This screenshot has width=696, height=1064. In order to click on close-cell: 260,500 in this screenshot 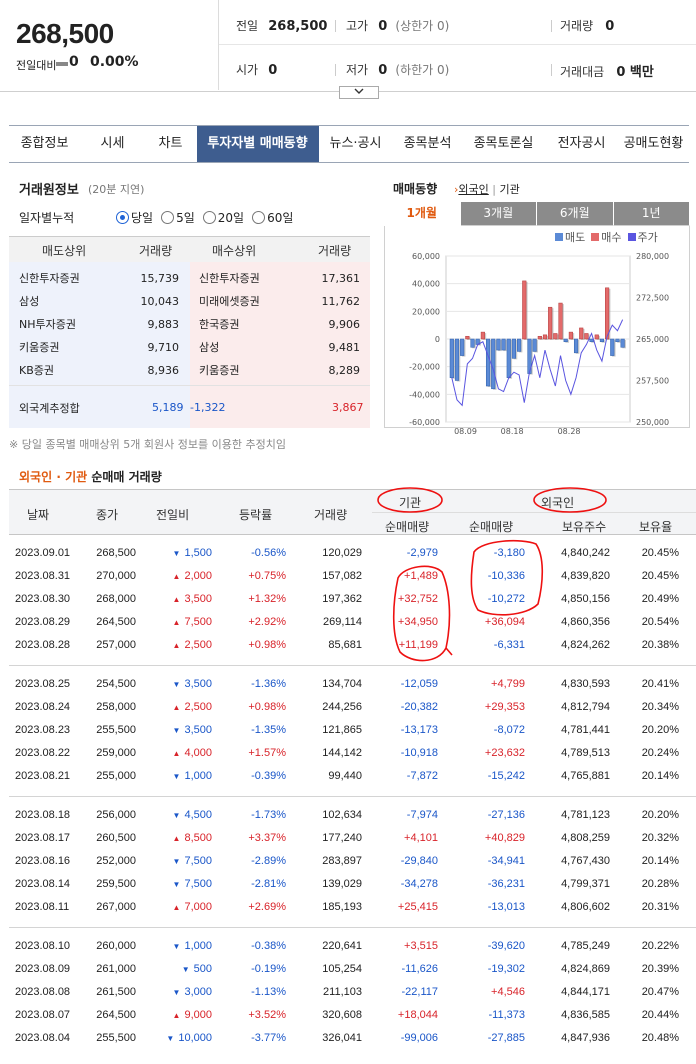, I will do `click(116, 838)`.